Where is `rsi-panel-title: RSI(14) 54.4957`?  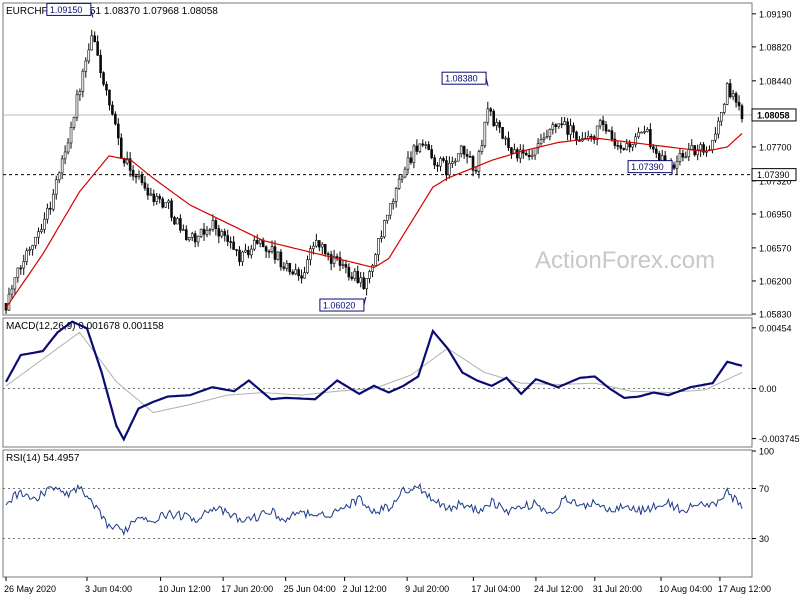 rsi-panel-title: RSI(14) 54.4957 is located at coordinates (43, 458).